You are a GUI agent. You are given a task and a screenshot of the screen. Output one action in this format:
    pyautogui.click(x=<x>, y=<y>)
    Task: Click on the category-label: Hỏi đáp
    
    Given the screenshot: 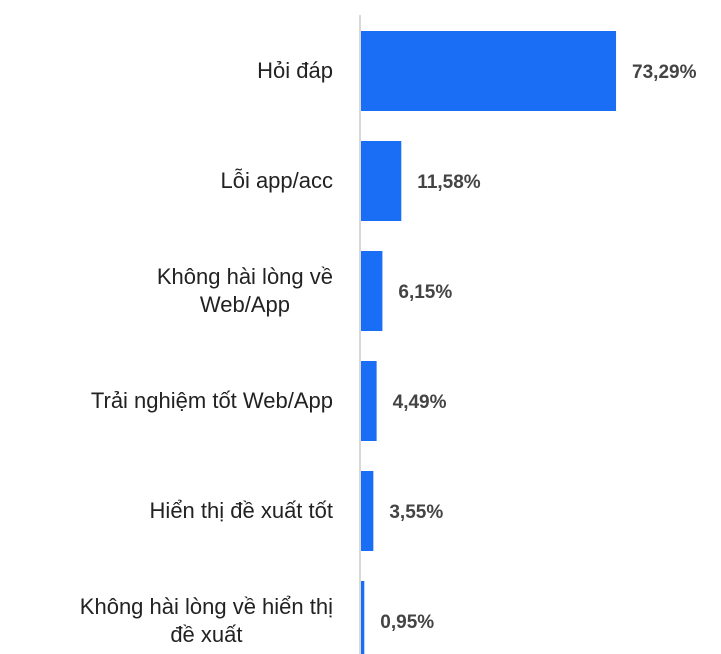 What is the action you would take?
    pyautogui.click(x=295, y=70)
    